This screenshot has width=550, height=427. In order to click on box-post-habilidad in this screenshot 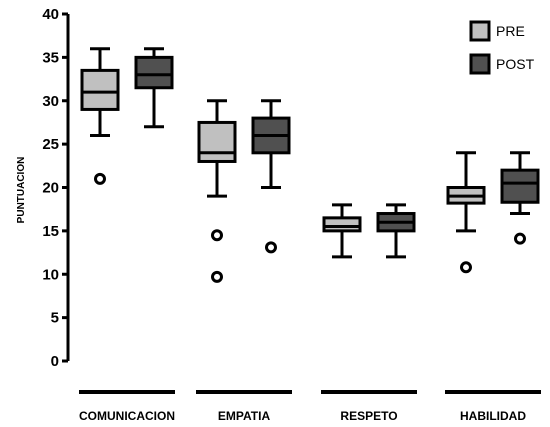, I will do `click(520, 198)`.